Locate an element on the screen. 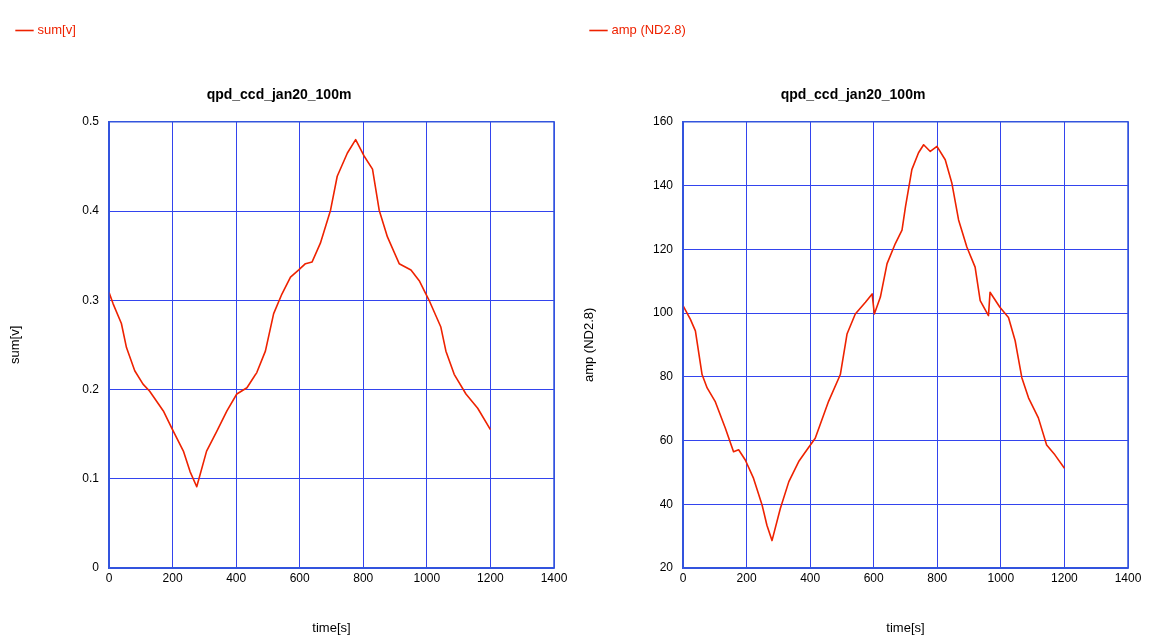  y-tick-label: 0.1 is located at coordinates (91, 478).